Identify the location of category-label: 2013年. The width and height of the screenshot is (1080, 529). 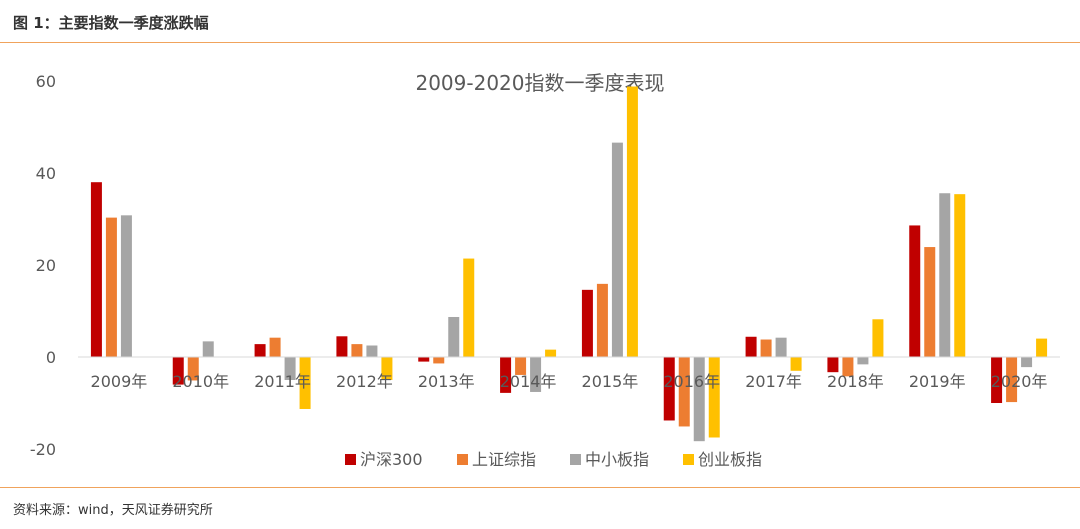
(446, 381).